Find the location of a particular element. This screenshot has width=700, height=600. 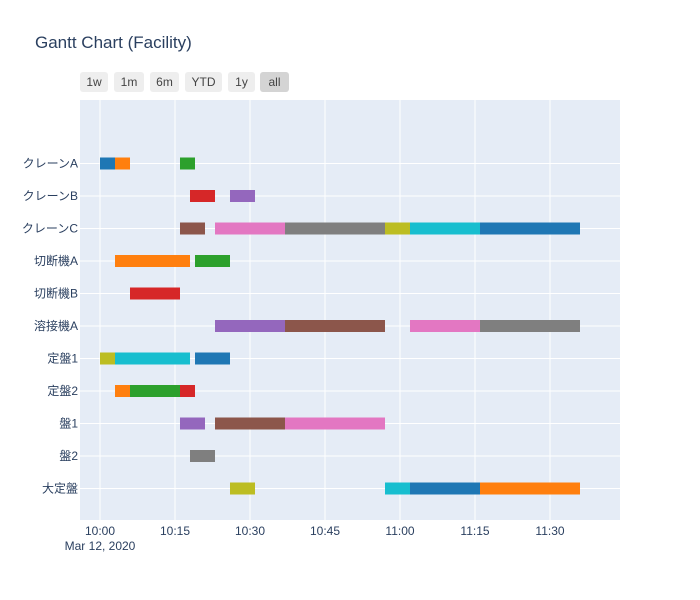

y-tick-label: クレーンB is located at coordinates (50, 196).